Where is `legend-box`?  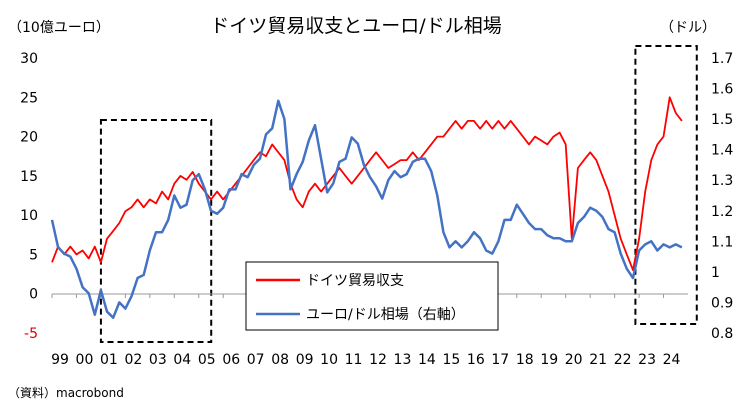
legend-box is located at coordinates (372, 296).